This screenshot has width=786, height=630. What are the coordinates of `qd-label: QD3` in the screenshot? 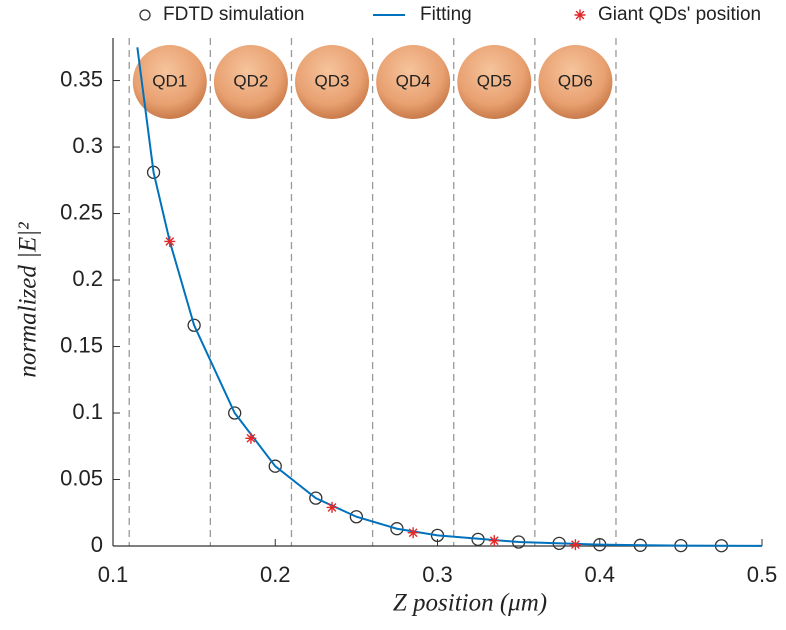 It's located at (332, 80).